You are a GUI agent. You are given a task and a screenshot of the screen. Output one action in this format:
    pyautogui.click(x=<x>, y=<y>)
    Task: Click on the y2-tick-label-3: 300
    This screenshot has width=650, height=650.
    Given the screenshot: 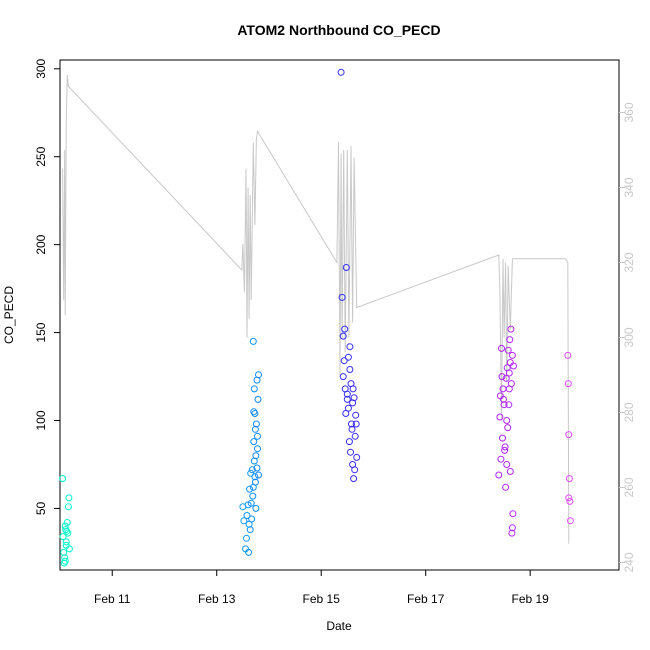 What is the action you would take?
    pyautogui.click(x=629, y=337)
    